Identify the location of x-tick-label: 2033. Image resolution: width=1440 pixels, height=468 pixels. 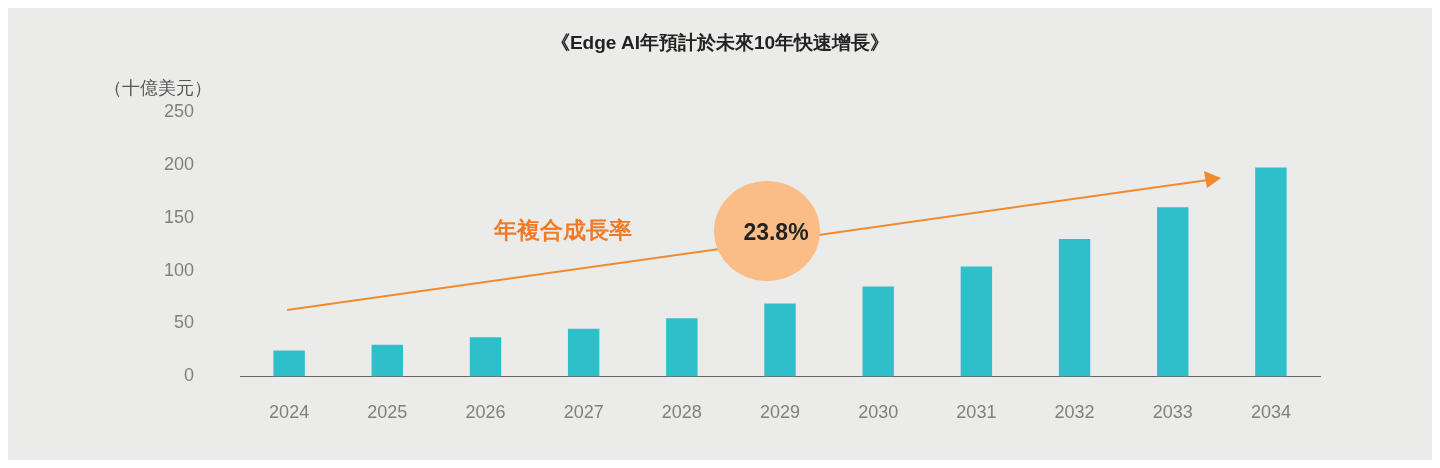
(1172, 412).